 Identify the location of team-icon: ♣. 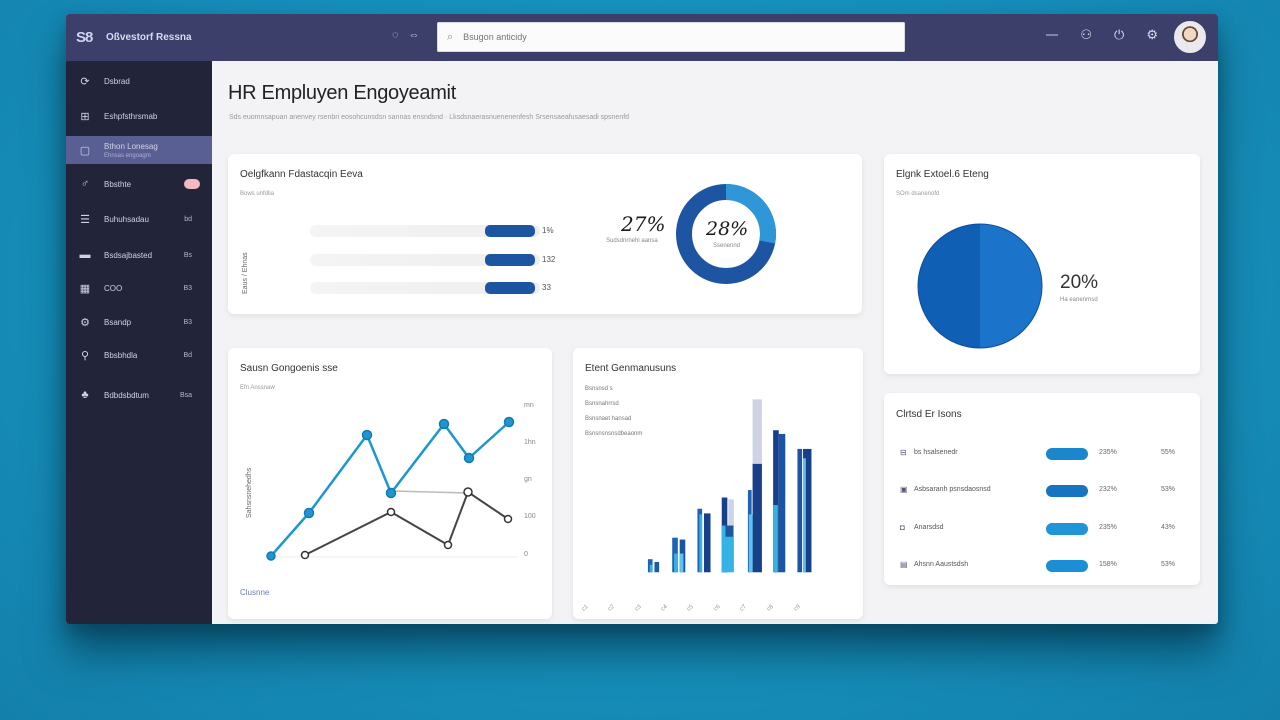
(85, 395).